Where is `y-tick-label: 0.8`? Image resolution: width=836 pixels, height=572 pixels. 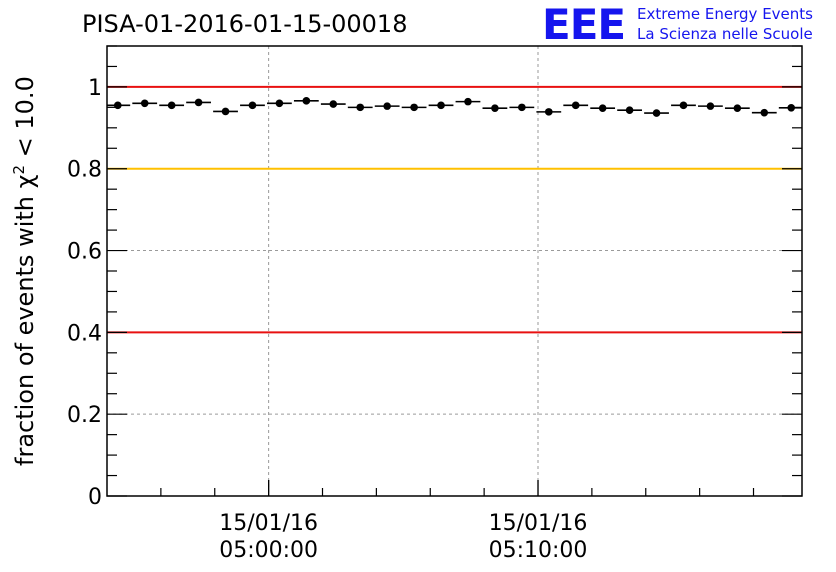 y-tick-label: 0.8 is located at coordinates (84, 170).